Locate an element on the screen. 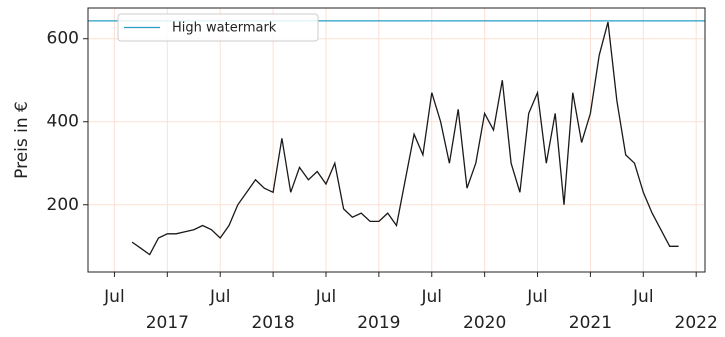 Image resolution: width=725 pixels, height=337 pixels. legend-label: High watermark is located at coordinates (224, 28).